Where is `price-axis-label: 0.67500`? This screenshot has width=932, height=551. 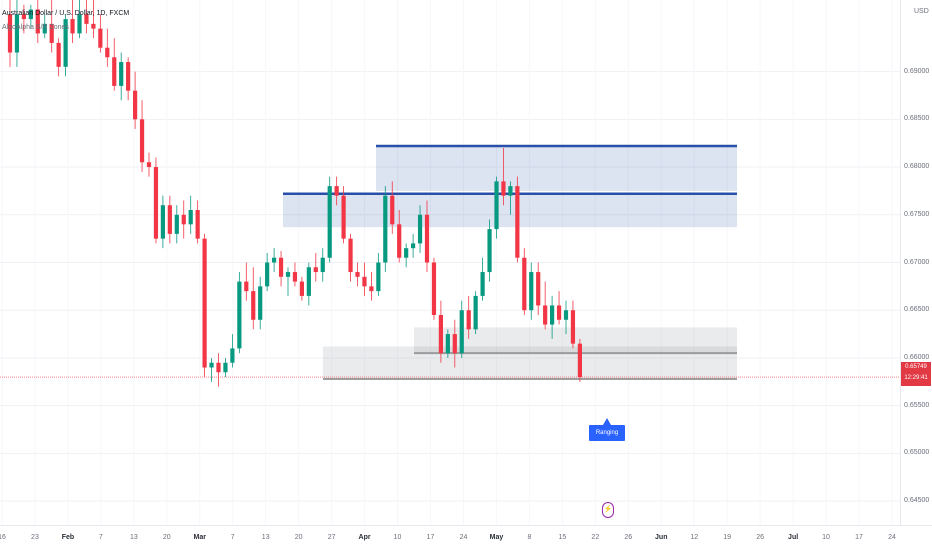
price-axis-label: 0.67500 is located at coordinates (917, 214).